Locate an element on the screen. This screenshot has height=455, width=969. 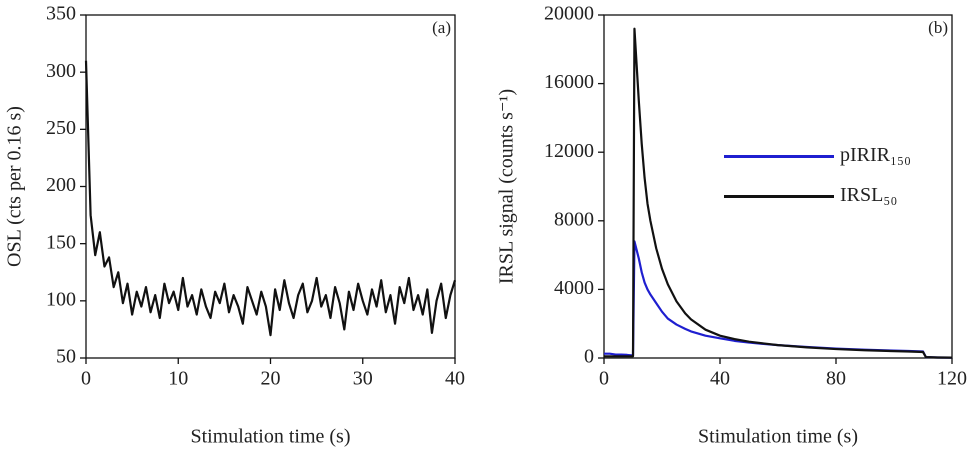
y-tick-label: 350 is located at coordinates (61, 14).